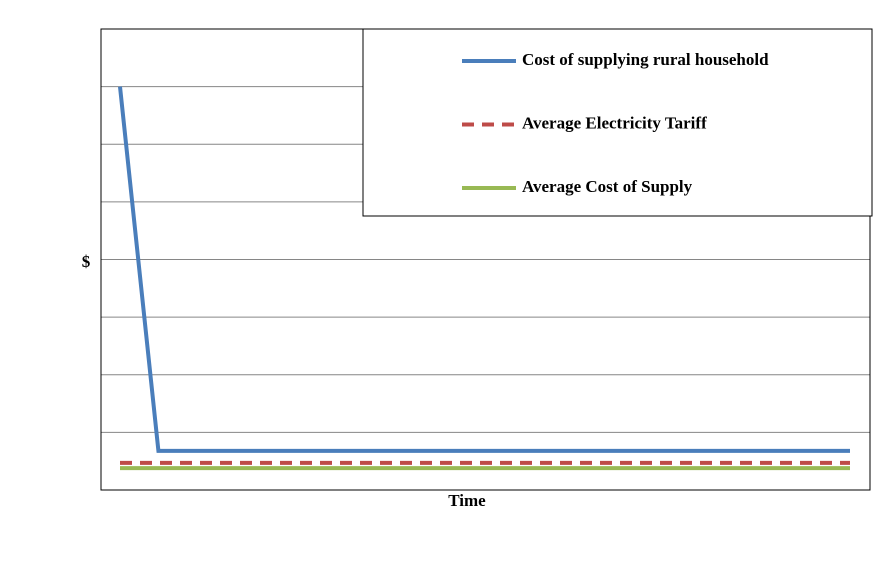 Image resolution: width=886 pixels, height=561 pixels. I want to click on legend-label: Cost of supplying rural household, so click(645, 59).